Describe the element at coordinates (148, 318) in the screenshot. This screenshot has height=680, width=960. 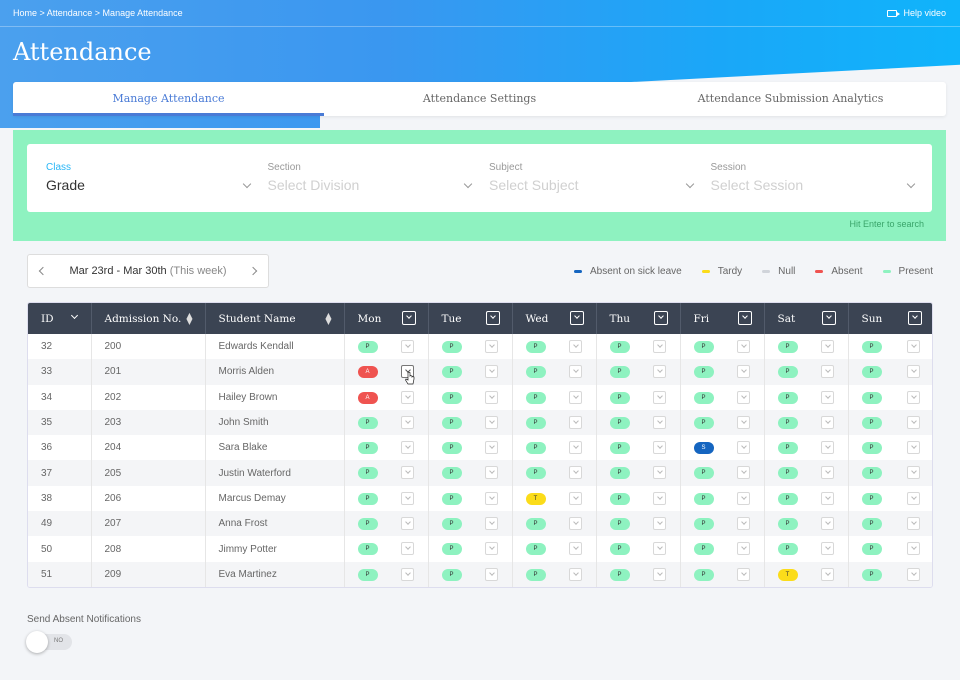
I see `column-header-admission: Admission No. ▲ ▼` at that location.